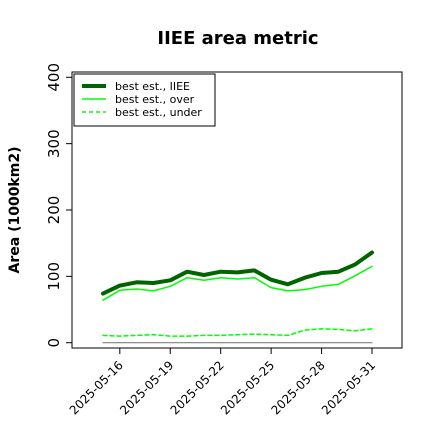 The height and width of the screenshot is (440, 440). I want to click on legend-label-best-est-under: best est., under, so click(158, 112).